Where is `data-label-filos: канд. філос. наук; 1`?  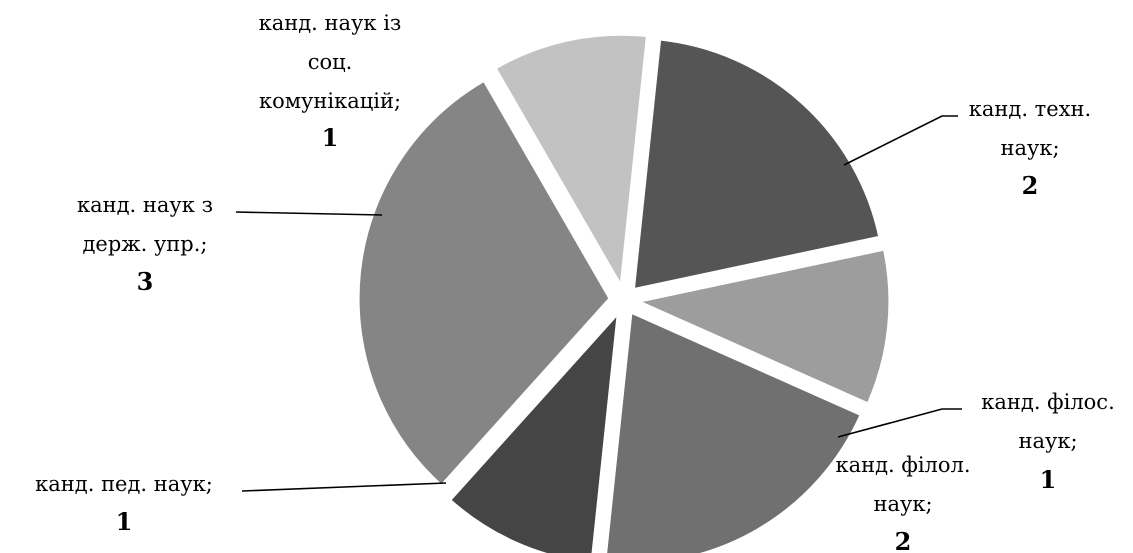 data-label-filos: канд. філос. наук; 1 is located at coordinates (1048, 442).